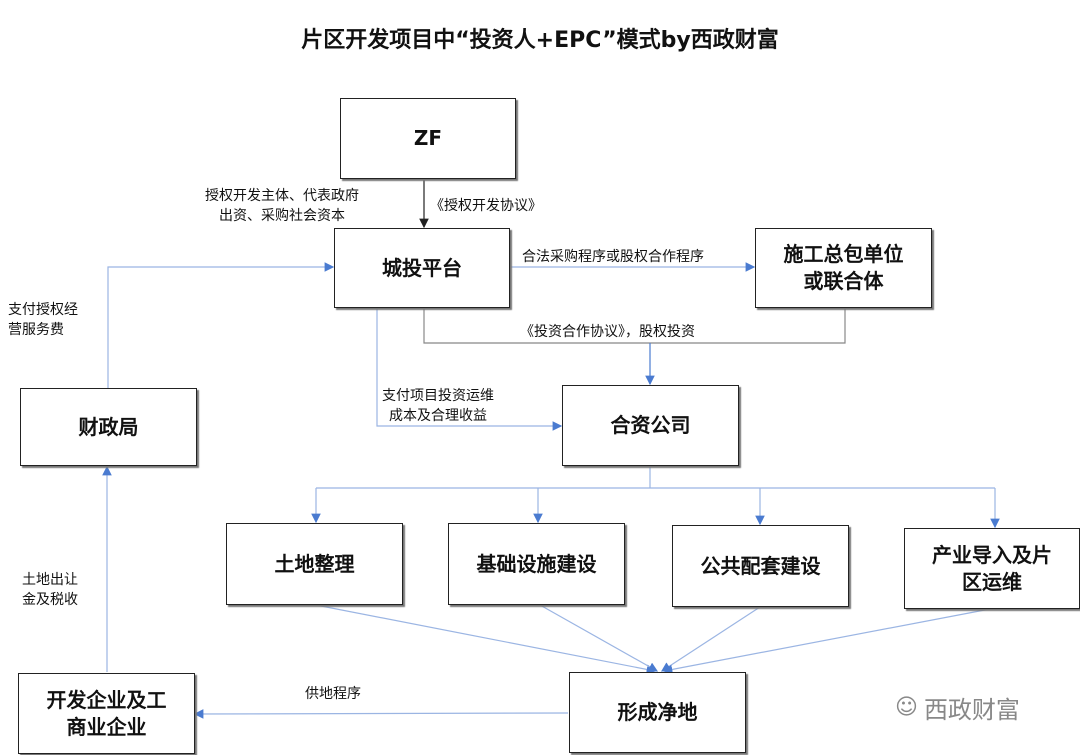 The height and width of the screenshot is (755, 1080). Describe the element at coordinates (486, 639) in the screenshot. I see `edge-land-clean` at that location.